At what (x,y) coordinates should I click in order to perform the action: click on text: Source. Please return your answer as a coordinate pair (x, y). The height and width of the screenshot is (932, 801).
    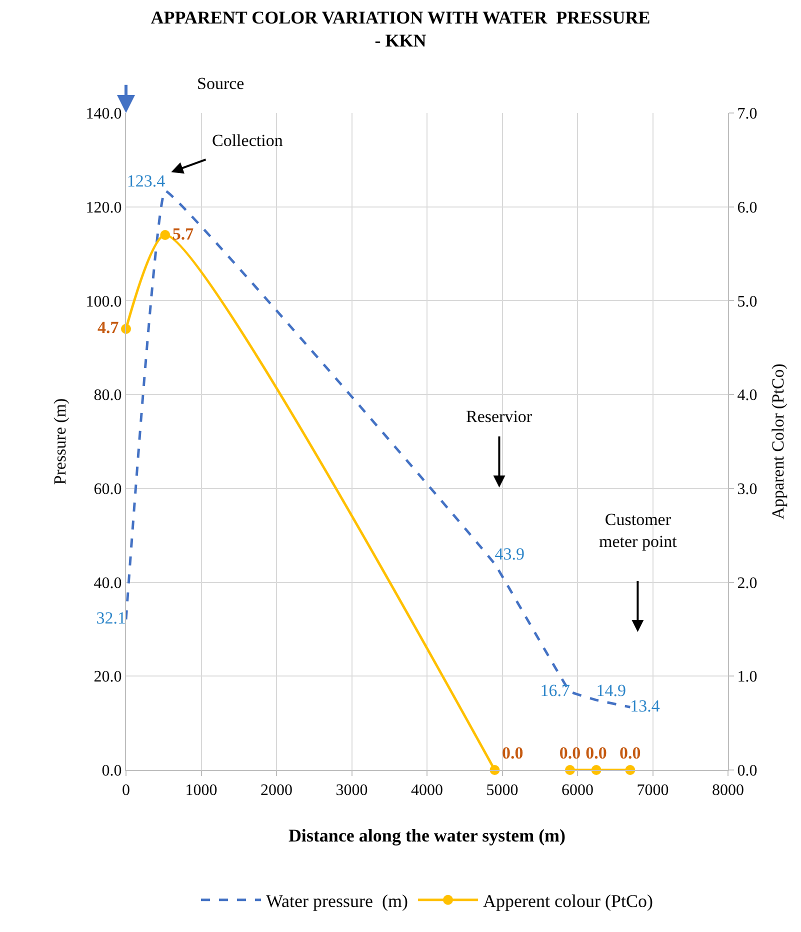
    Looking at the image, I should click on (220, 83).